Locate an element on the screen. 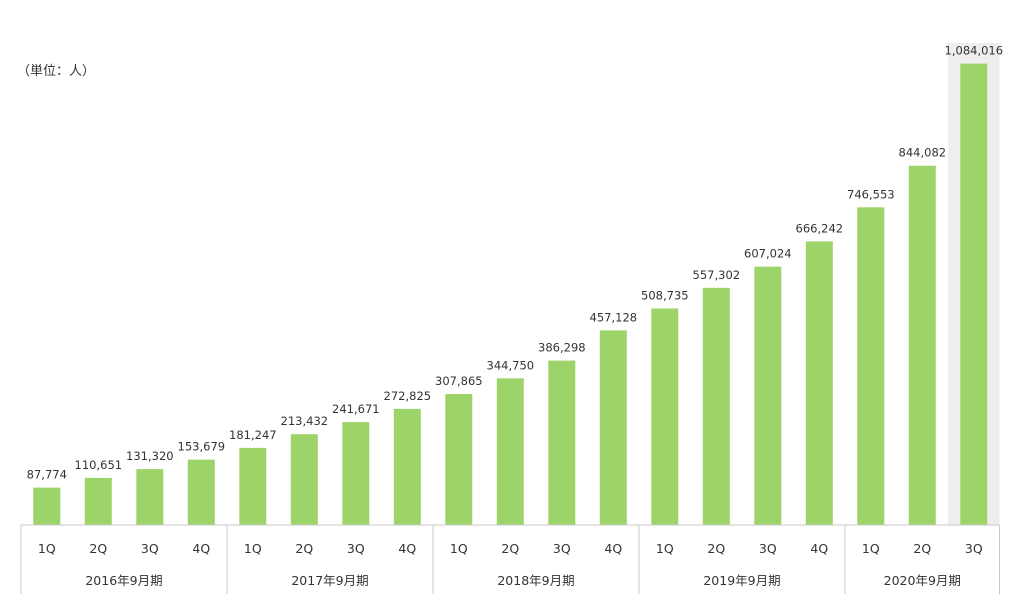 Image resolution: width=1024 pixels, height=615 pixels. data-label: 307,865 is located at coordinates (459, 381).